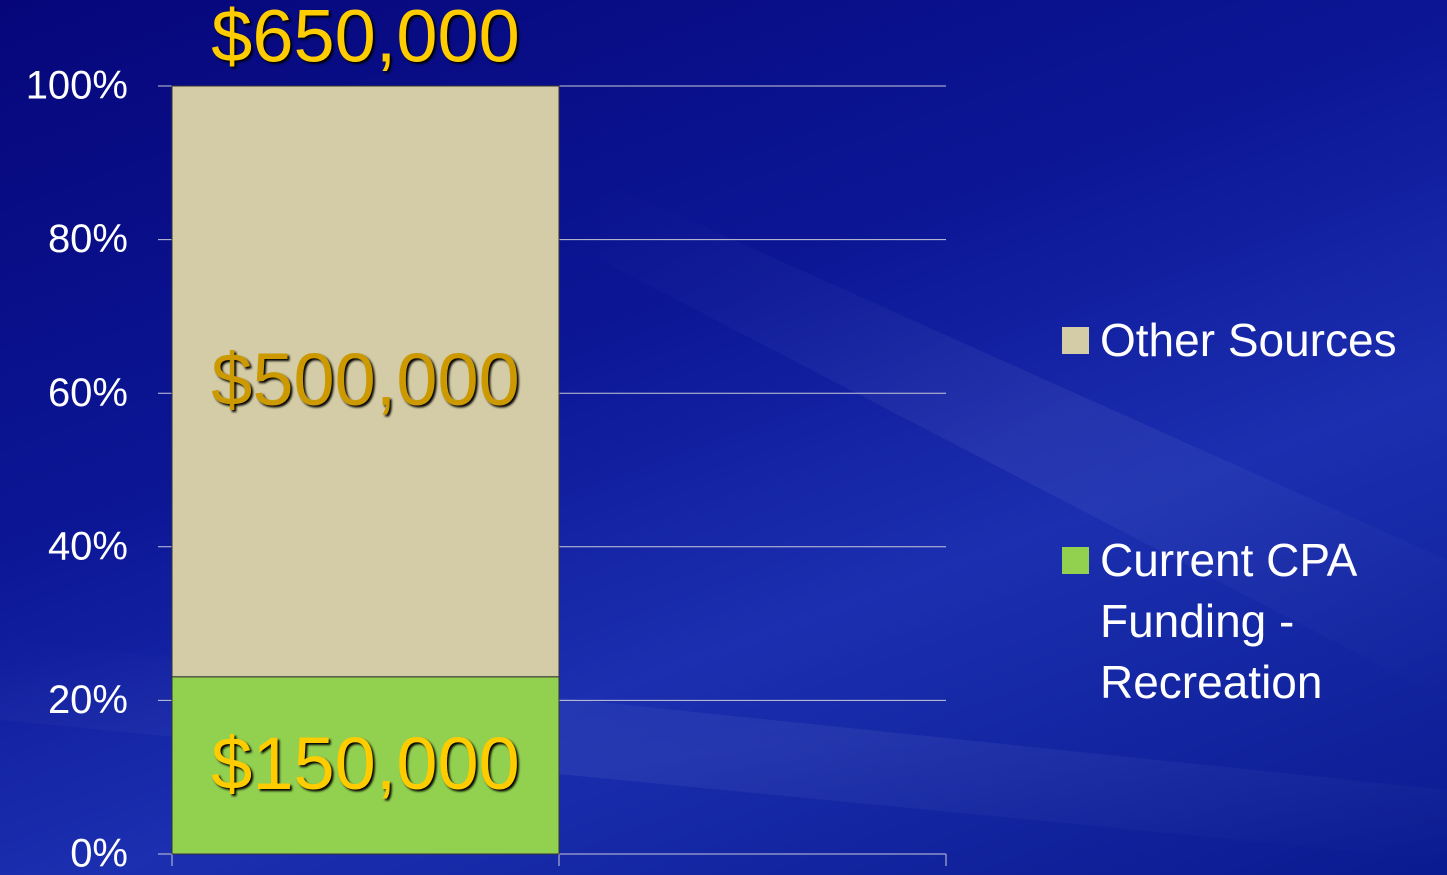  Describe the element at coordinates (1248, 340) in the screenshot. I see `legend-label: Other Sources` at that location.